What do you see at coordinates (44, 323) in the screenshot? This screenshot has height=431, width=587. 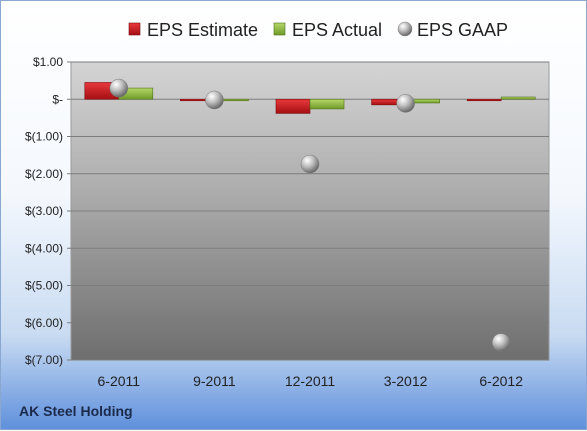 I see `y-tick-label: $(6.00)` at bounding box center [44, 323].